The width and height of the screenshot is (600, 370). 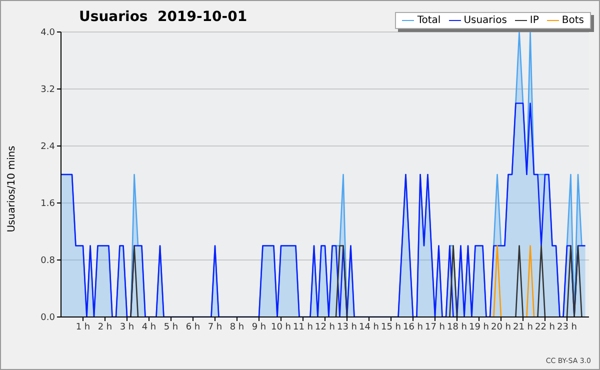 What do you see at coordinates (545, 327) in the screenshot?
I see `x-tick-label: 22 h` at bounding box center [545, 327].